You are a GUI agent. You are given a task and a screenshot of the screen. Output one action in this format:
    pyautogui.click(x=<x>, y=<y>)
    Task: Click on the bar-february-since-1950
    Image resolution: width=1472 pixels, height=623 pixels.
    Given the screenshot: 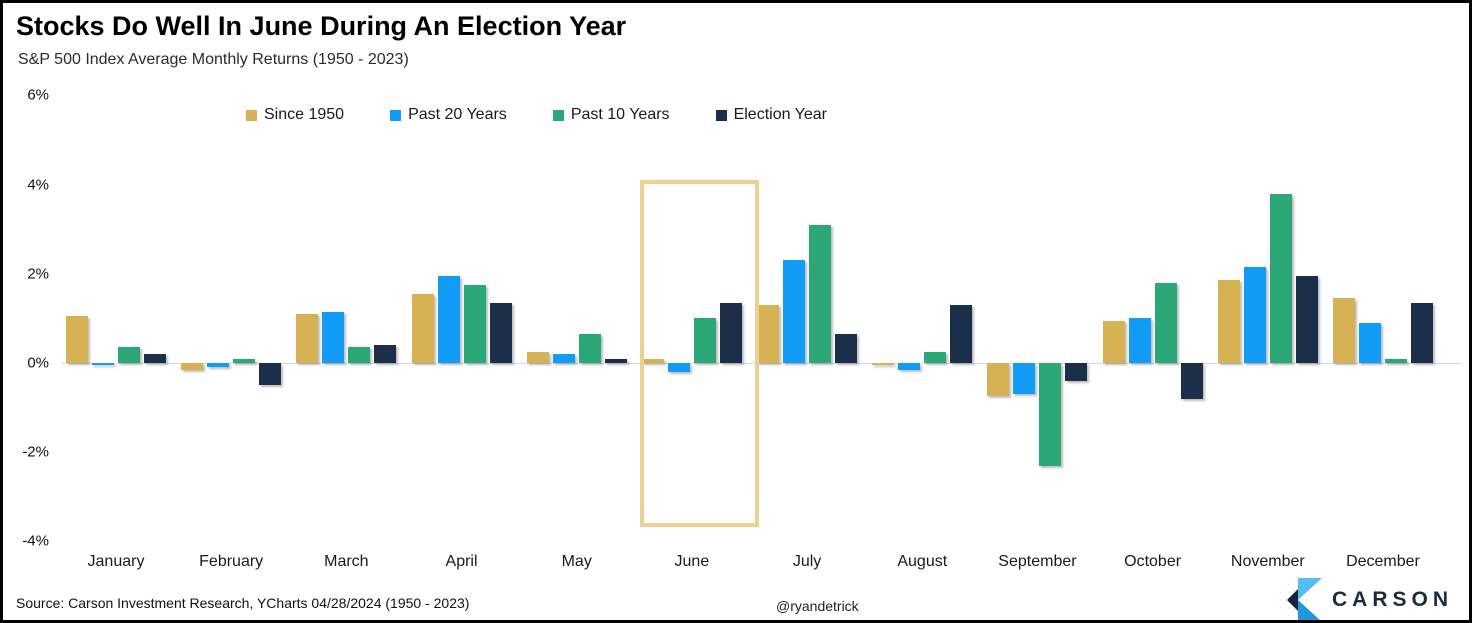 What is the action you would take?
    pyautogui.click(x=192, y=366)
    